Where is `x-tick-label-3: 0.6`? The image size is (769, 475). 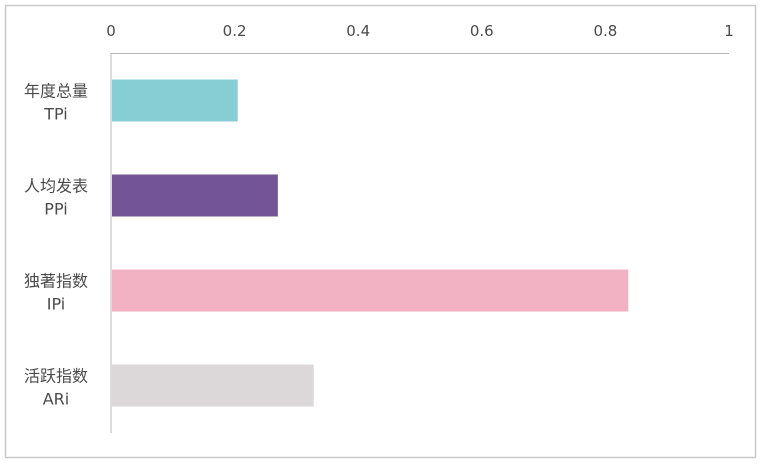 x-tick-label-3: 0.6 is located at coordinates (482, 31).